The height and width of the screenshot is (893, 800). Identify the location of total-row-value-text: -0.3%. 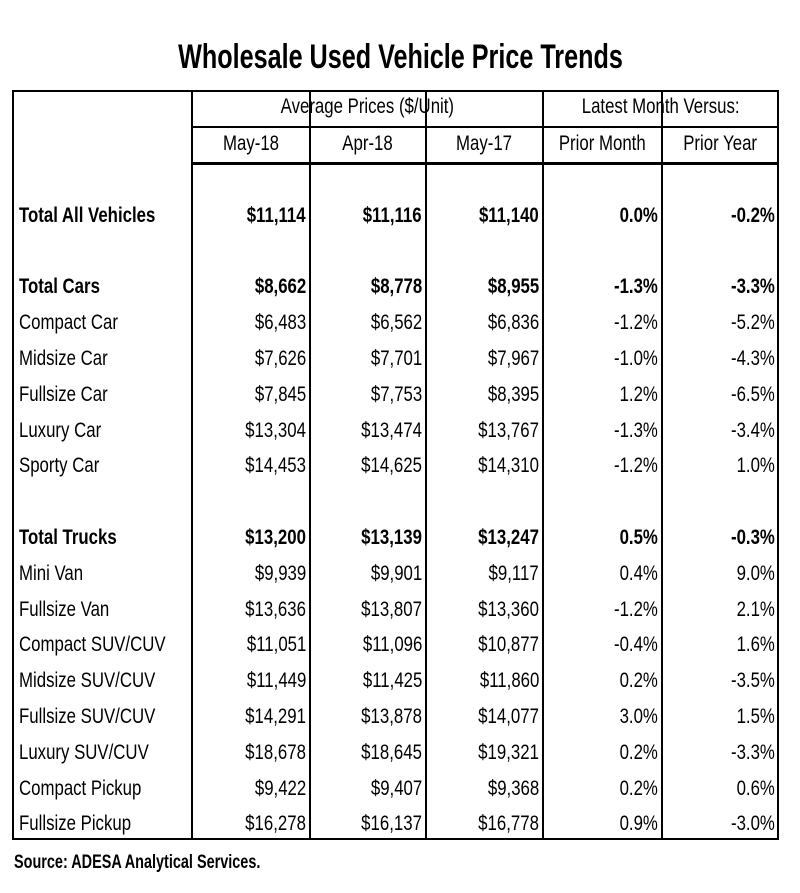
(753, 537).